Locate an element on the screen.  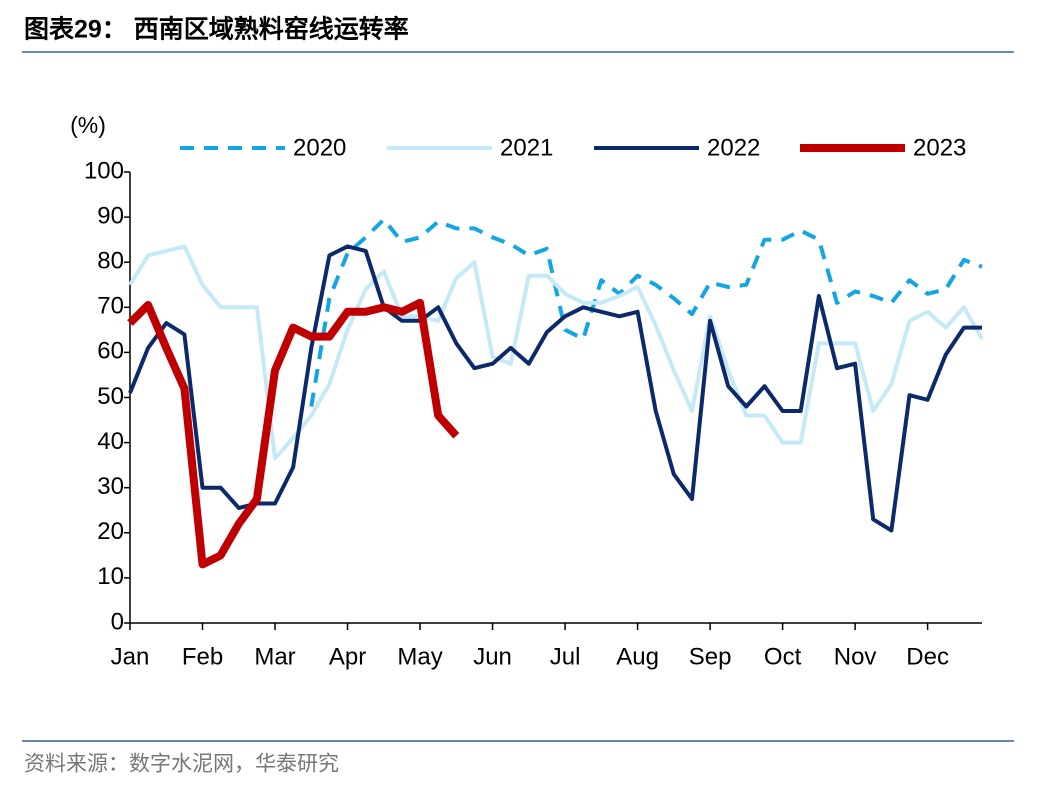
x-tick-label: Mar is located at coordinates (274, 656).